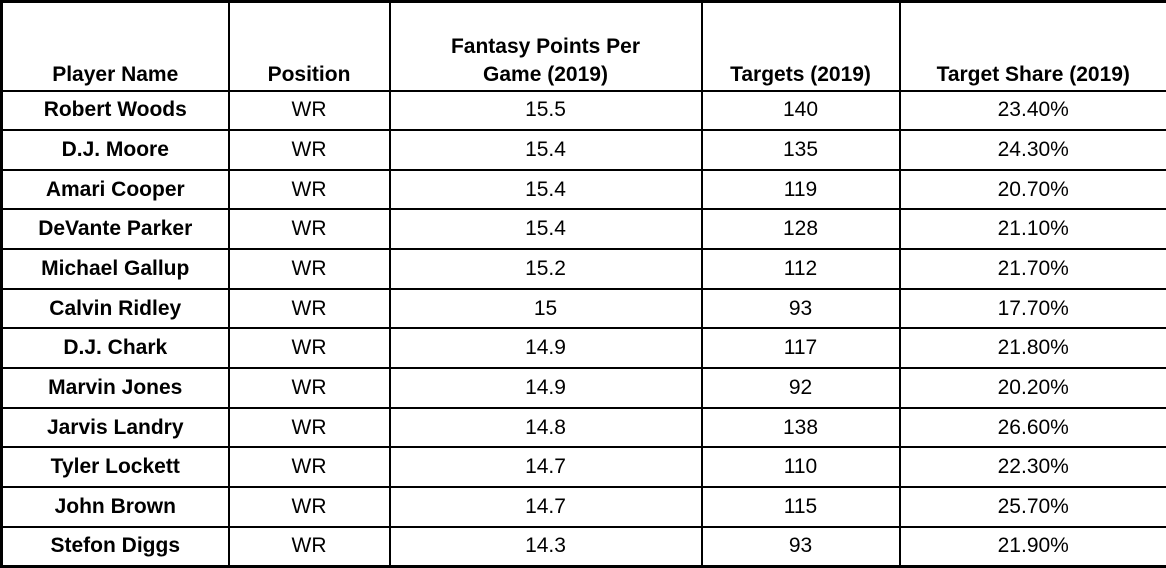 The width and height of the screenshot is (1166, 568). Describe the element at coordinates (115, 189) in the screenshot. I see `player-name-cell: Amari Cooper` at that location.